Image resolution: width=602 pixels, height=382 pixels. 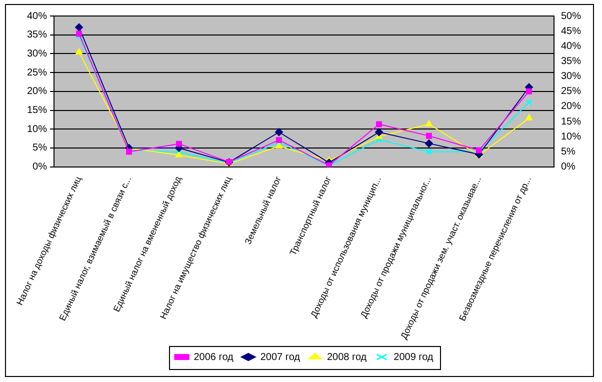 I want to click on y-tick-label: 35%, so click(x=37, y=35).